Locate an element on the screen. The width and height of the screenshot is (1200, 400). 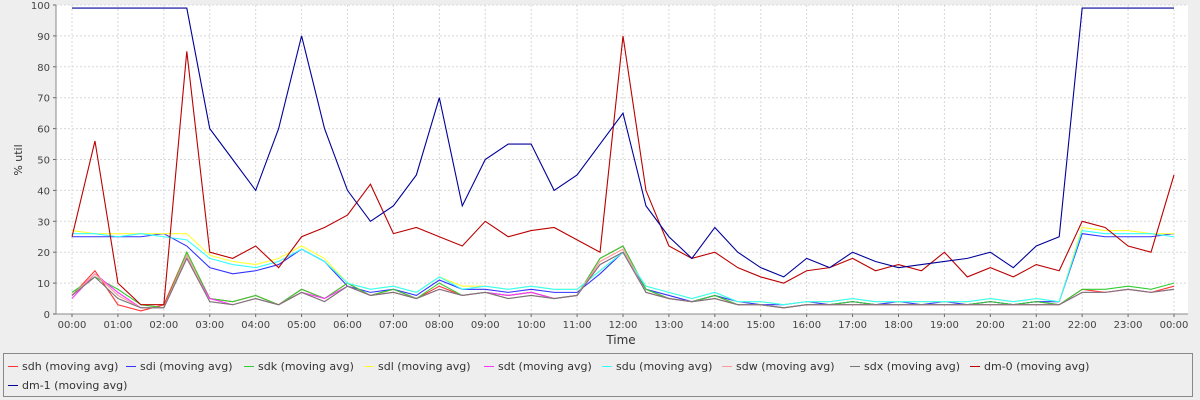
y-tick-label: 10 is located at coordinates (43, 284).